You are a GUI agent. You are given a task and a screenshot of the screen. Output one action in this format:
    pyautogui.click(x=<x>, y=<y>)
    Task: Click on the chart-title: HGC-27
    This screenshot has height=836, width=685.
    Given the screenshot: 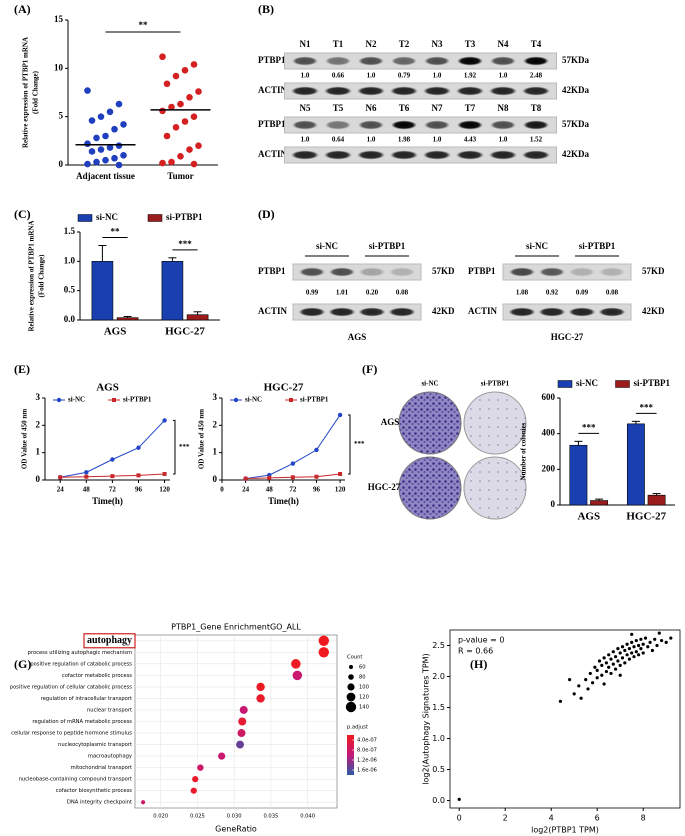 What is the action you would take?
    pyautogui.click(x=284, y=388)
    